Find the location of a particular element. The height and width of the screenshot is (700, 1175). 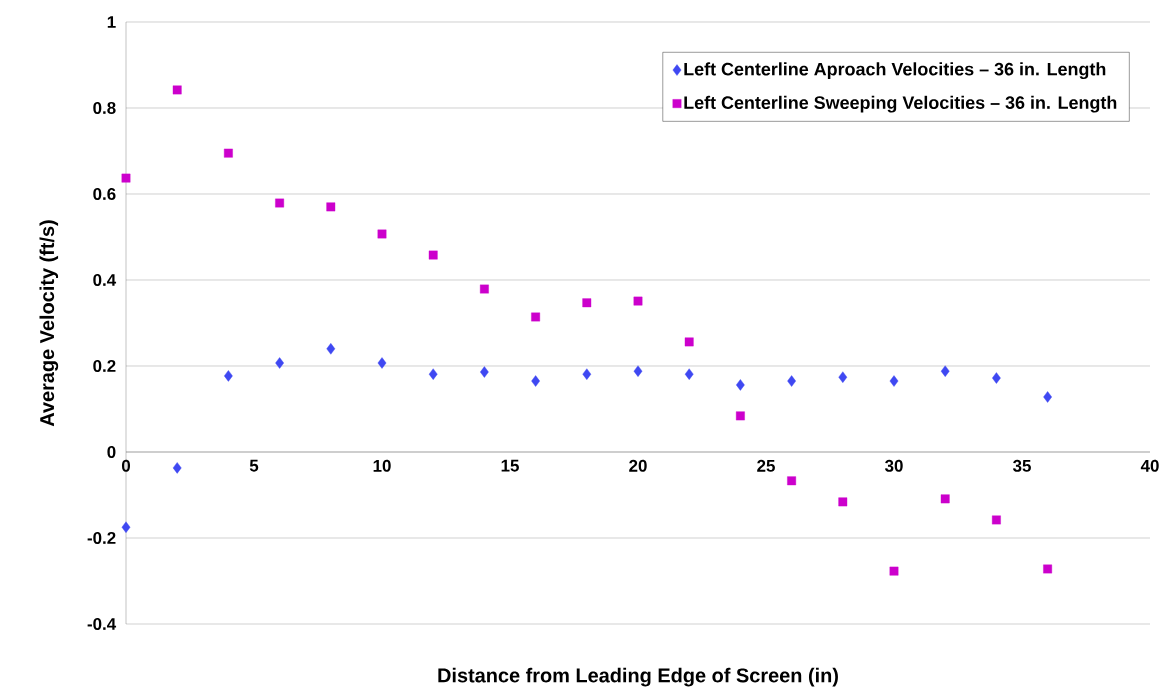

y-tick-label: 0.6 is located at coordinates (104, 194).